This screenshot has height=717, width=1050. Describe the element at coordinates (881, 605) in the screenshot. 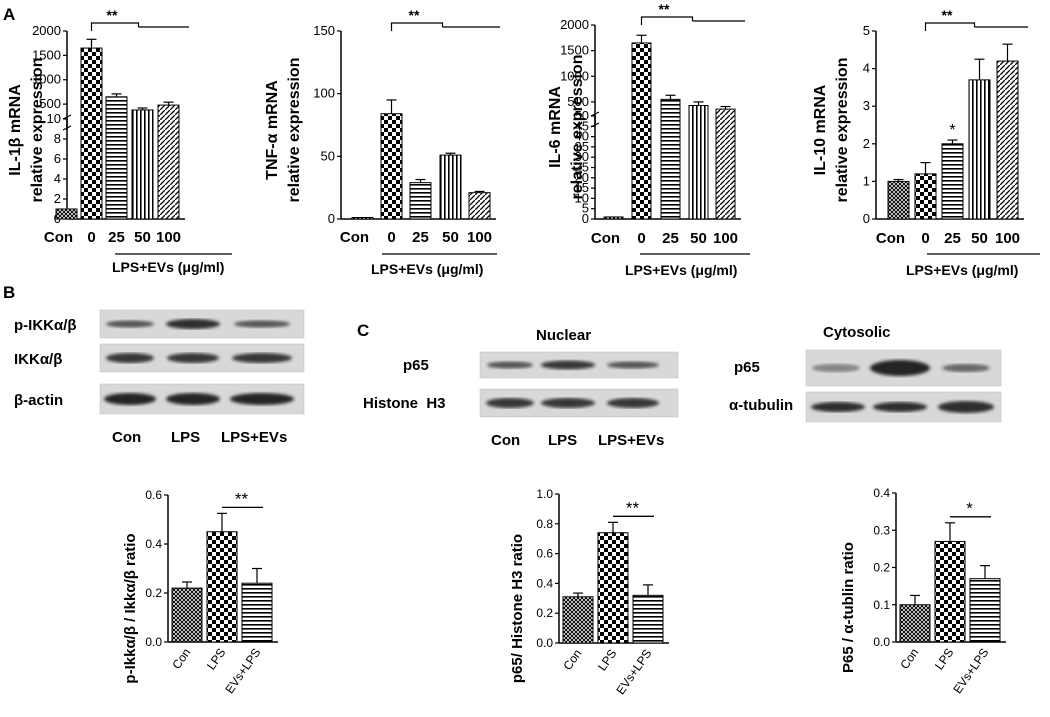

I see `y-tick-label: 0.1` at that location.